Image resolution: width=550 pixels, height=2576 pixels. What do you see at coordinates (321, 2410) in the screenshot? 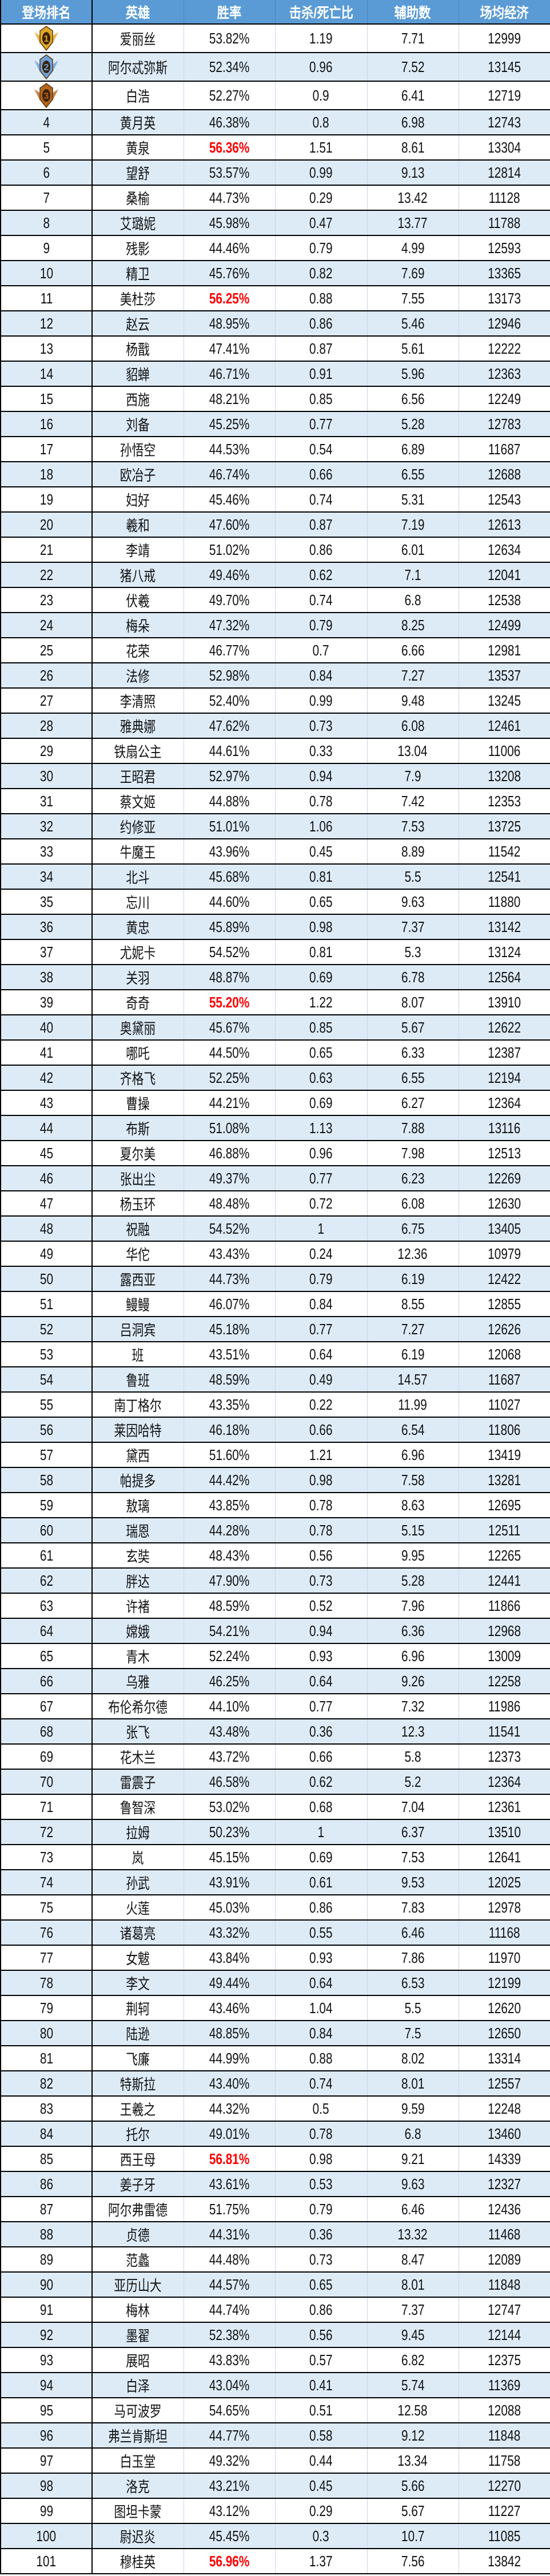
I see `kda-cell: 0.51` at bounding box center [321, 2410].